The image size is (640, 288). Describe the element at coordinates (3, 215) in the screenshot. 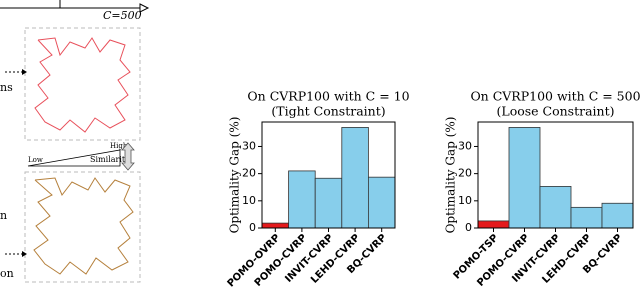

I see `side-label: n` at that location.